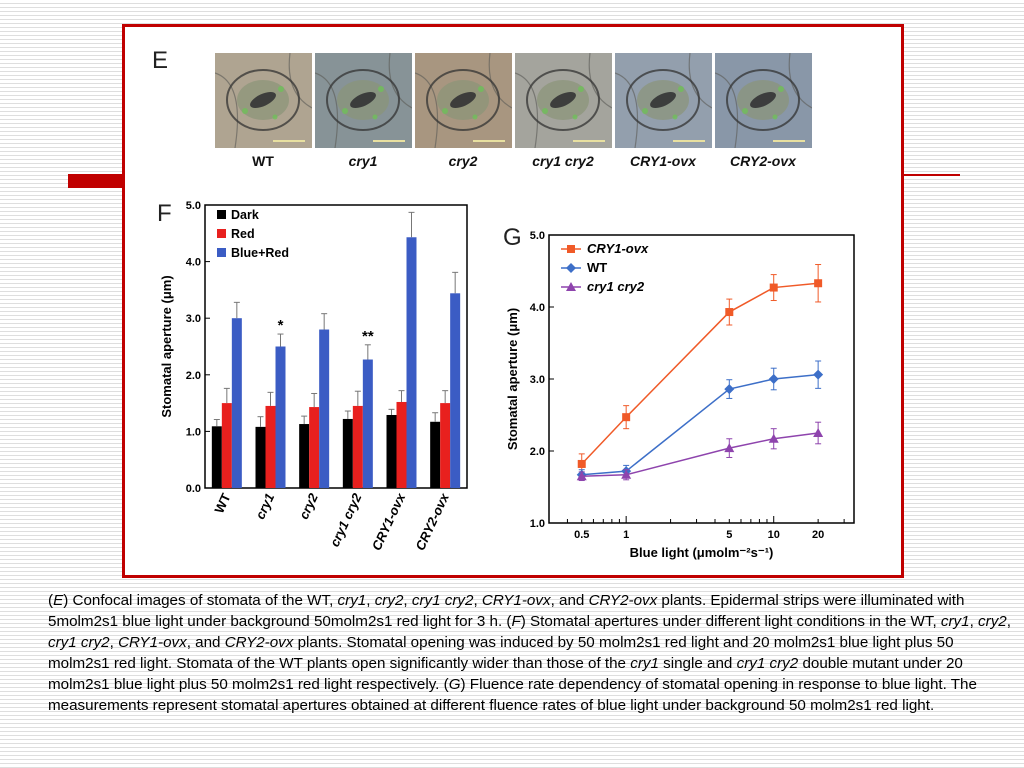  What do you see at coordinates (245, 215) in the screenshot?
I see `legend-label: Dark` at bounding box center [245, 215].